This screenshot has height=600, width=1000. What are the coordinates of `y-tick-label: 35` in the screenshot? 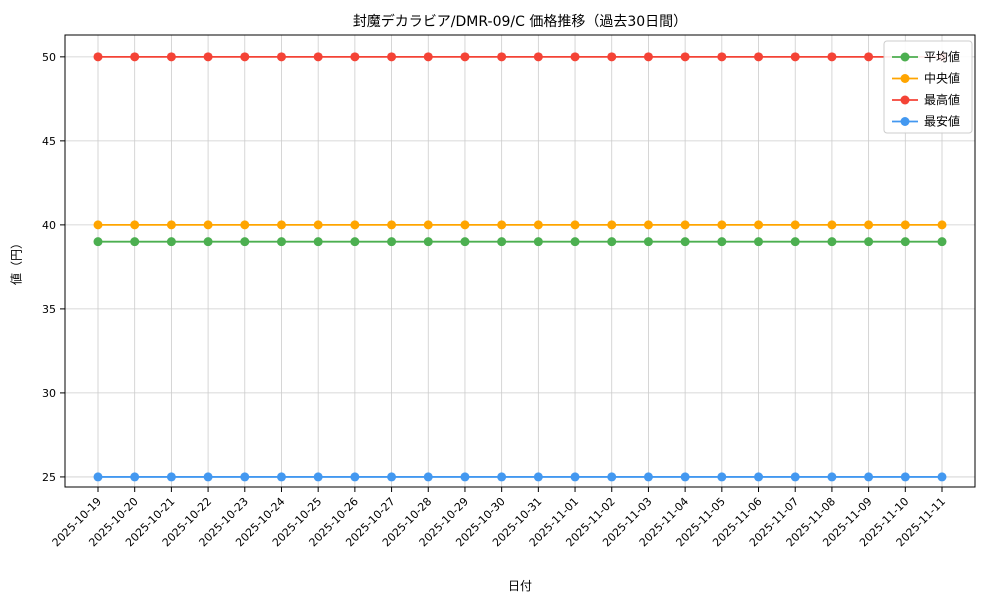 It's located at (49, 309).